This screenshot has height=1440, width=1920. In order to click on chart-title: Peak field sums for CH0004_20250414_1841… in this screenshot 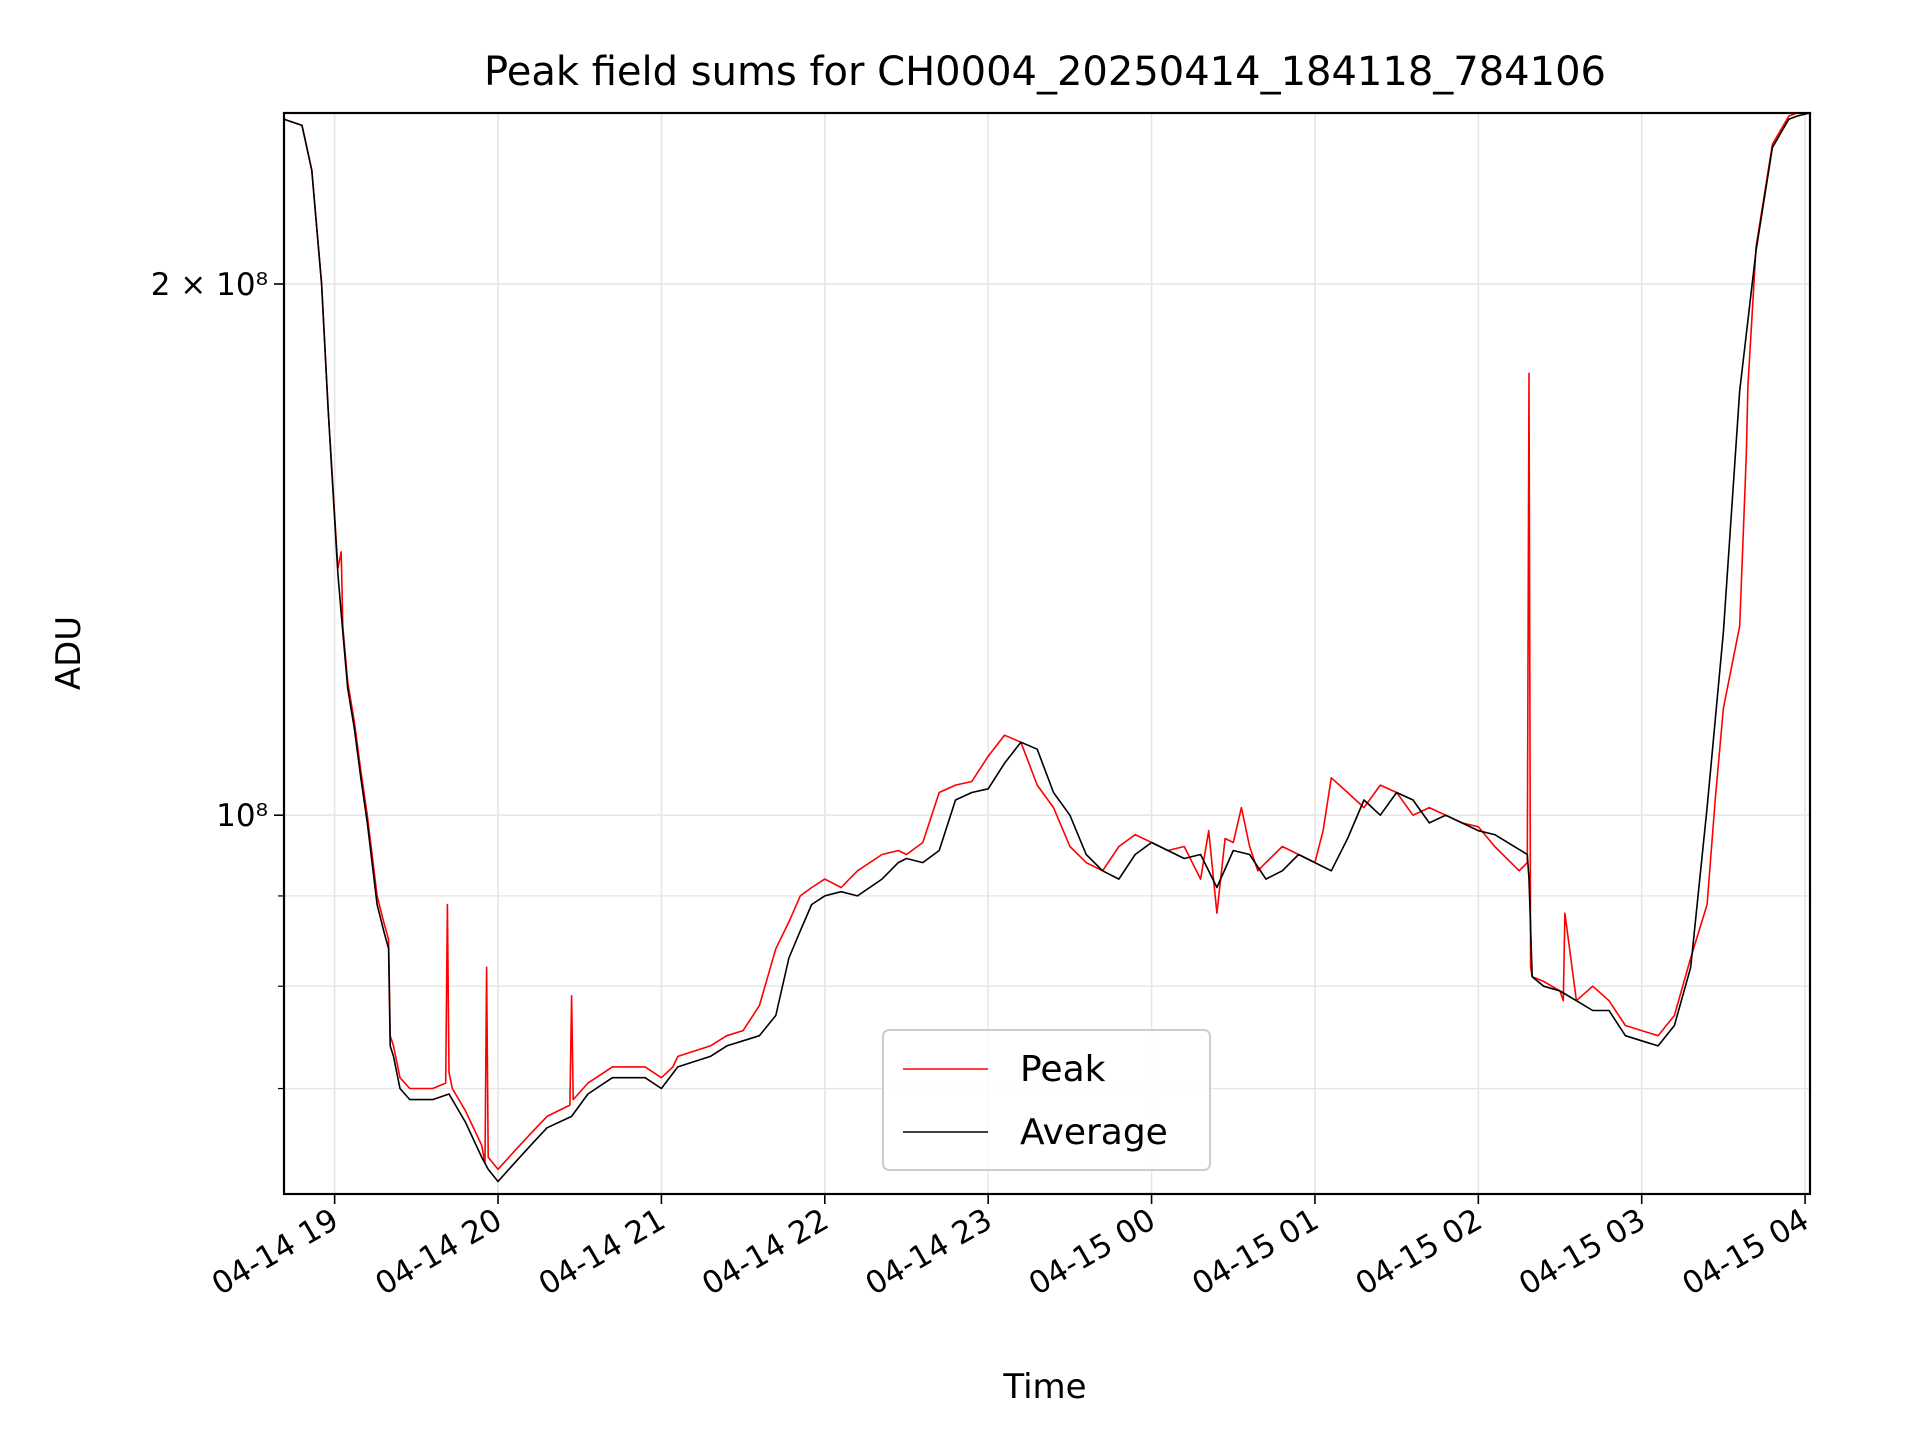, I will do `click(1045, 72)`.